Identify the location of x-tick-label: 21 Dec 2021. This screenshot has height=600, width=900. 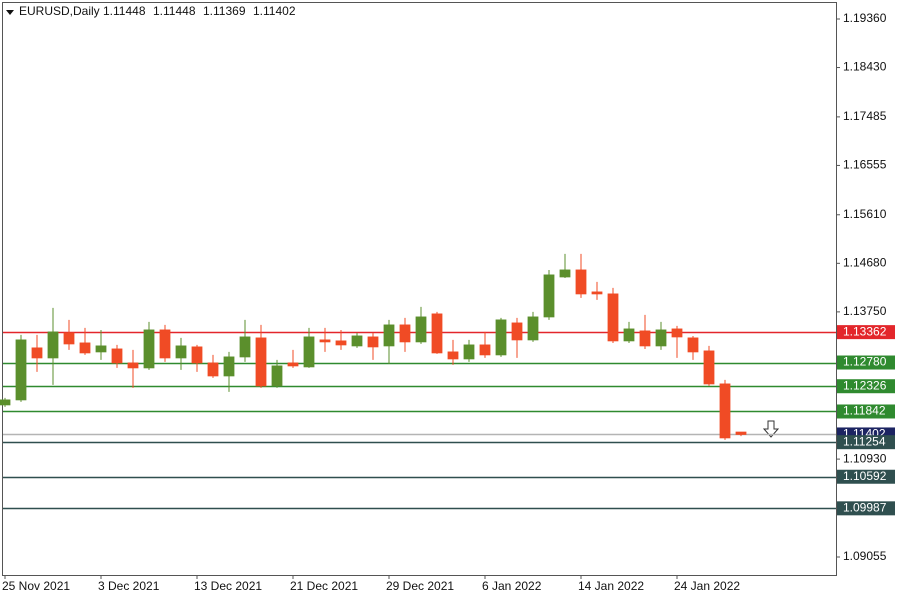
(324, 586).